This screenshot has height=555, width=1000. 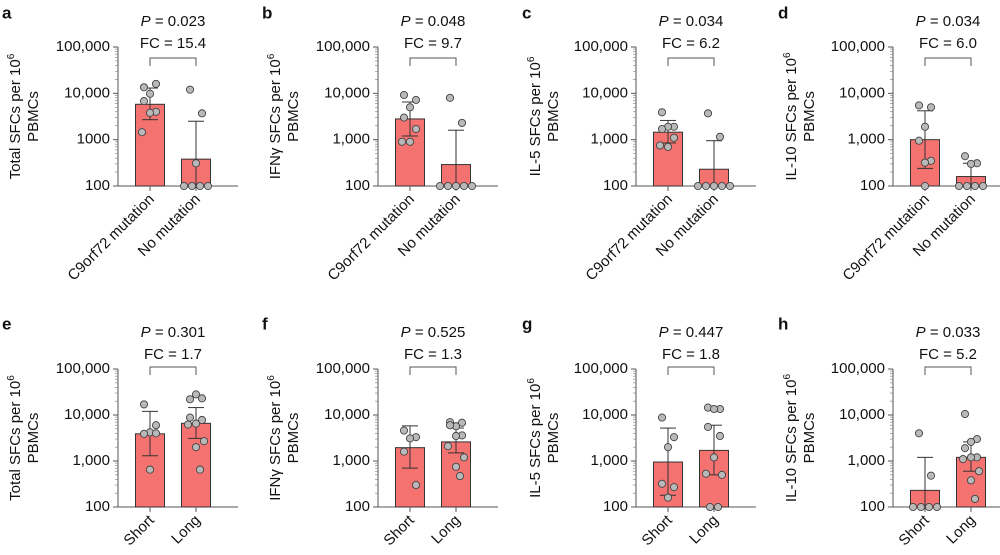 I want to click on fold-change-annotation: FC = 6.2, so click(x=691, y=43).